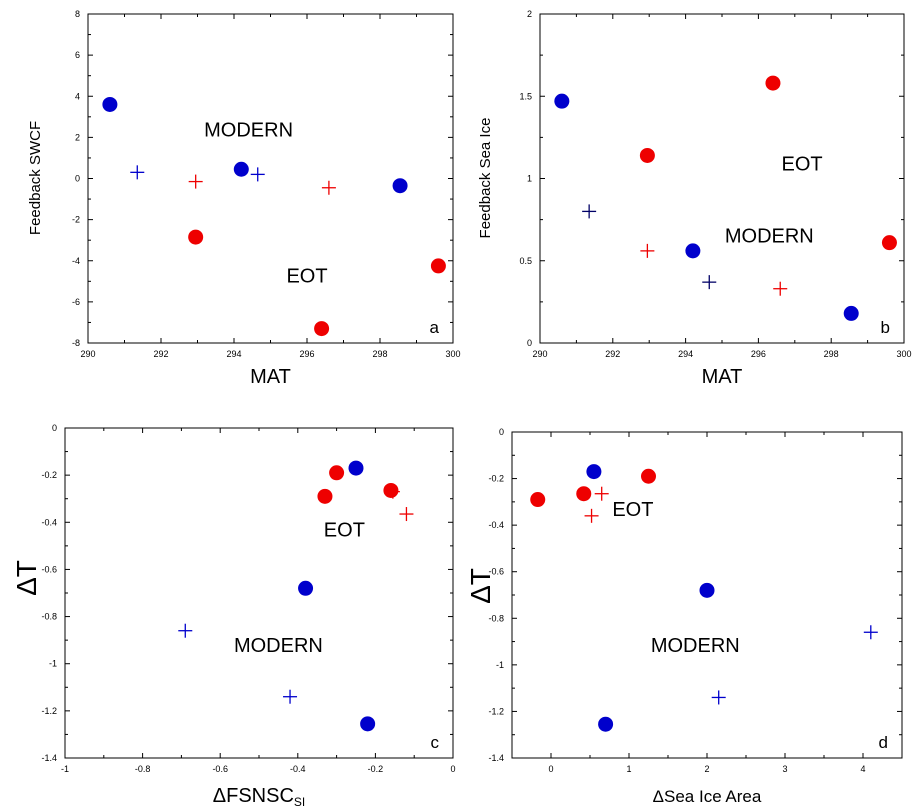 The height and width of the screenshot is (812, 912). I want to click on y-tick-label: -6, so click(76, 302).